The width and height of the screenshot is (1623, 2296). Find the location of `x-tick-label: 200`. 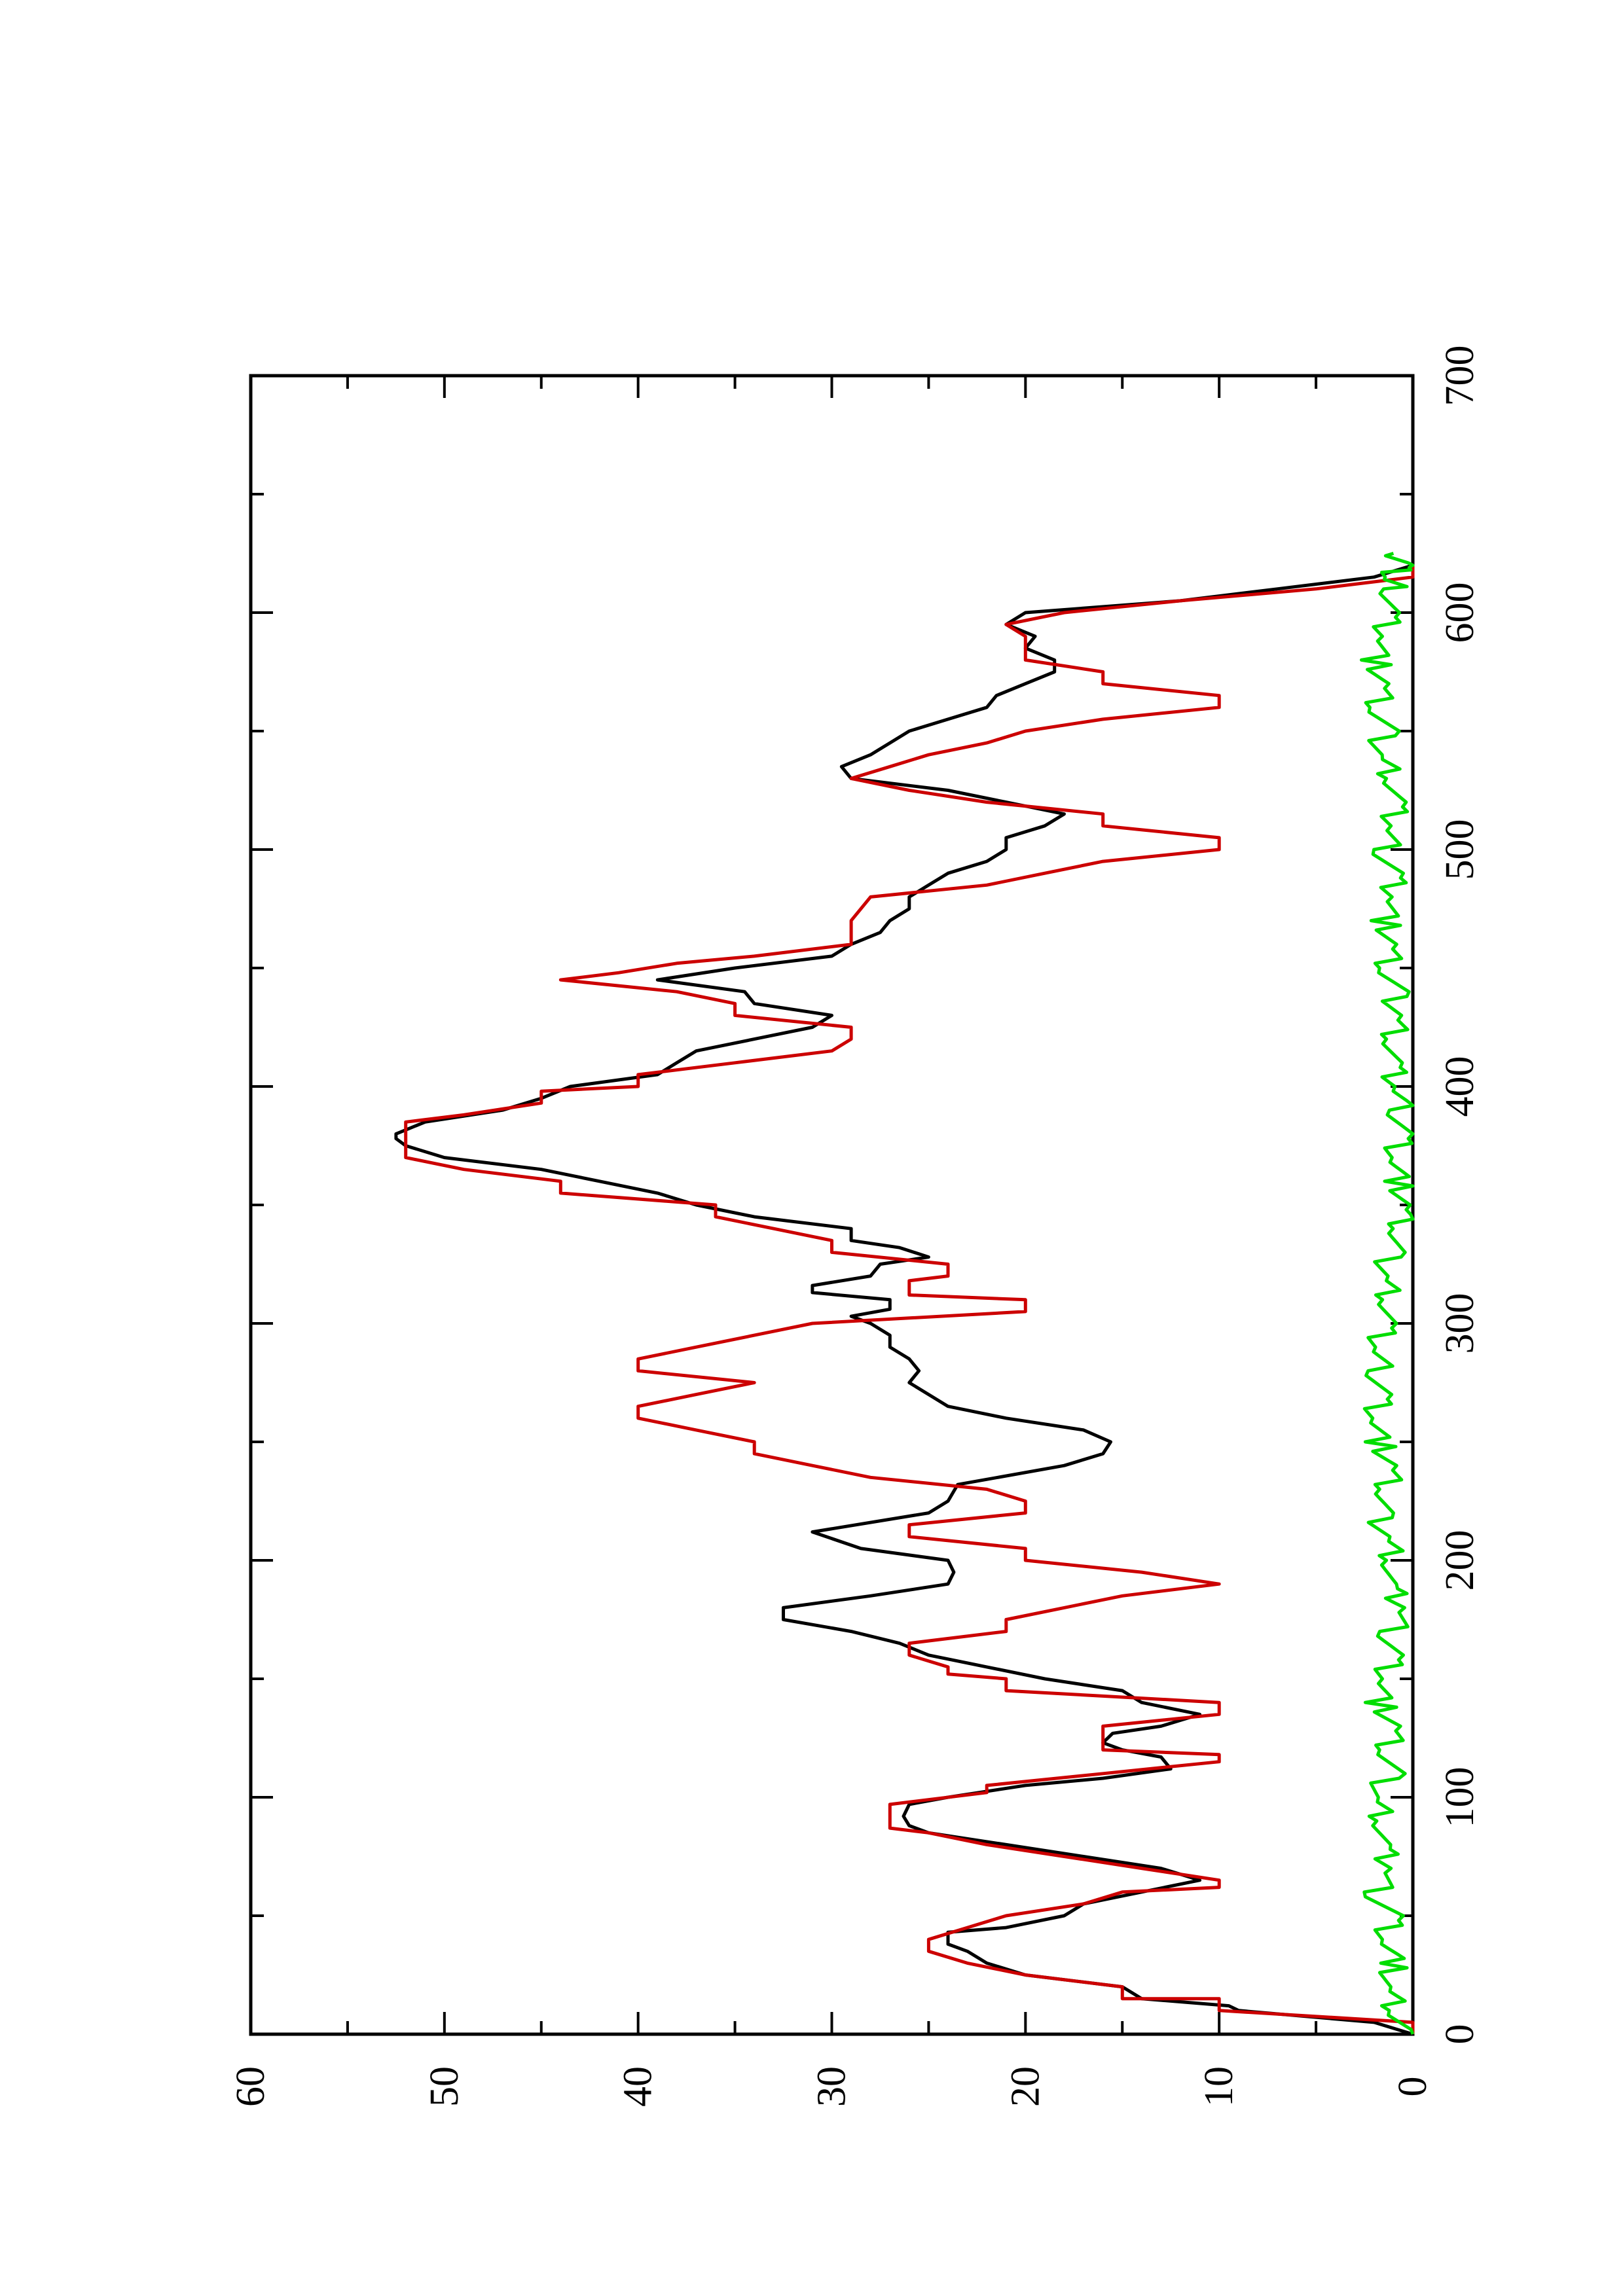

x-tick-label: 200 is located at coordinates (1460, 1560).